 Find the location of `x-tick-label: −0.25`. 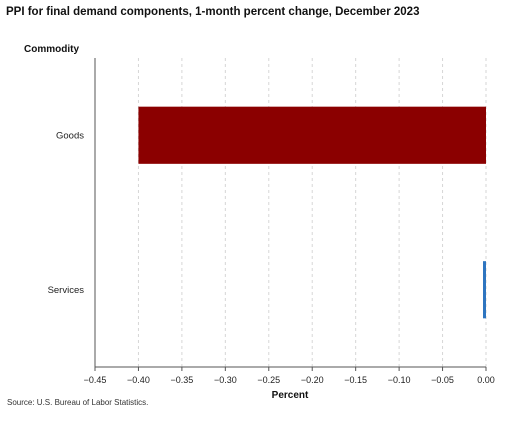

x-tick-label: −0.25 is located at coordinates (268, 380).